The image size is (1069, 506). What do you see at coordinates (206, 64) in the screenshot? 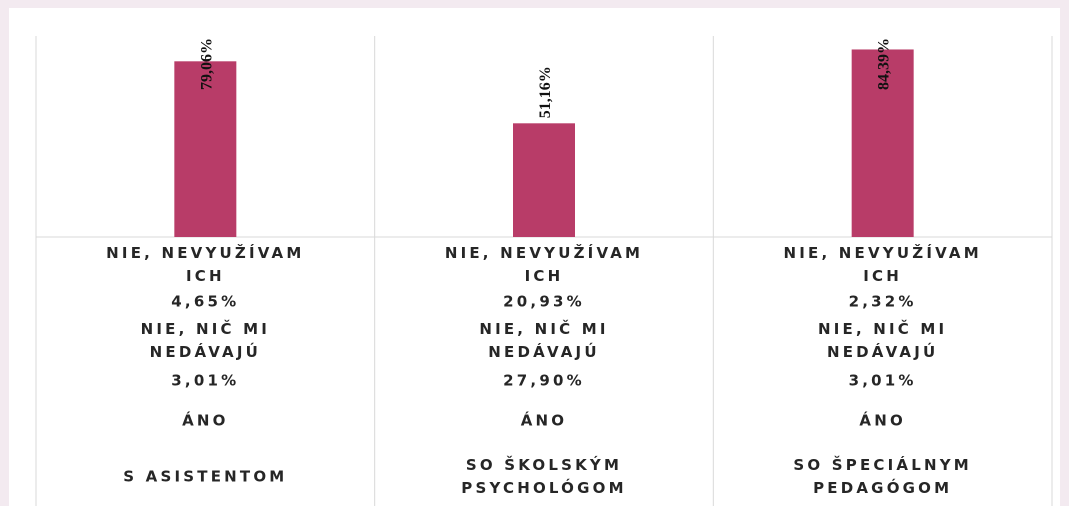
I see `value-label: 79,06%` at bounding box center [206, 64].